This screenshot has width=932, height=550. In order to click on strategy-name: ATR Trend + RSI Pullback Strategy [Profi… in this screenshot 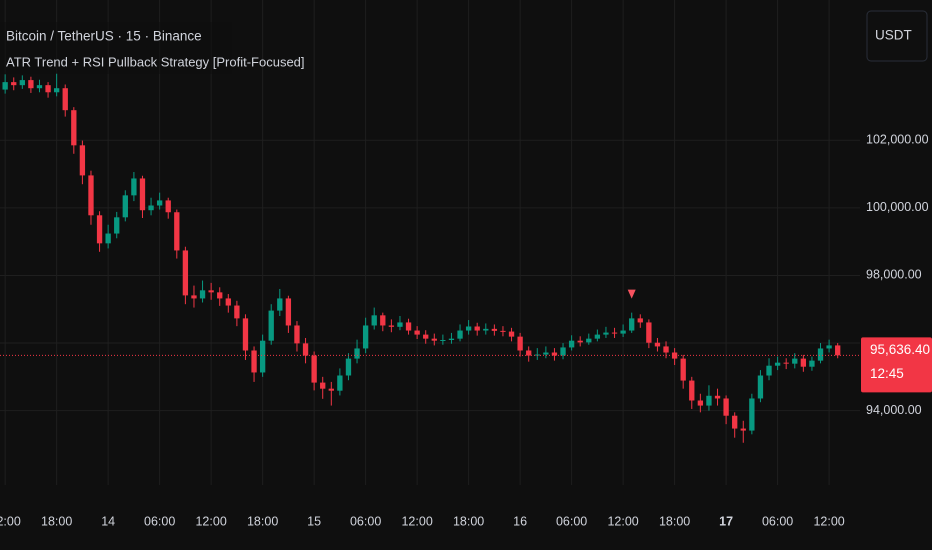, I will do `click(155, 61)`.